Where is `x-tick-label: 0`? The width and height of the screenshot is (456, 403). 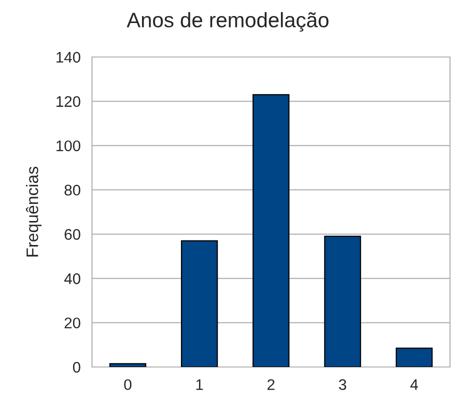 x-tick-label: 0 is located at coordinates (128, 384).